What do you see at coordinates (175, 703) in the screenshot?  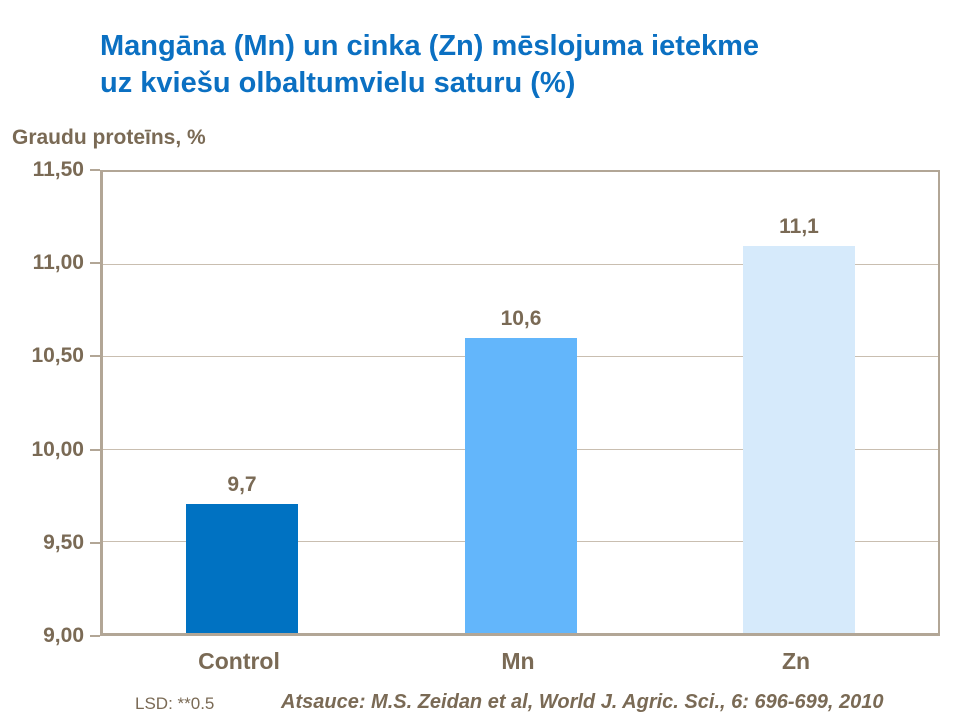 I see `lsd-note: LSD: **0.5` at bounding box center [175, 703].